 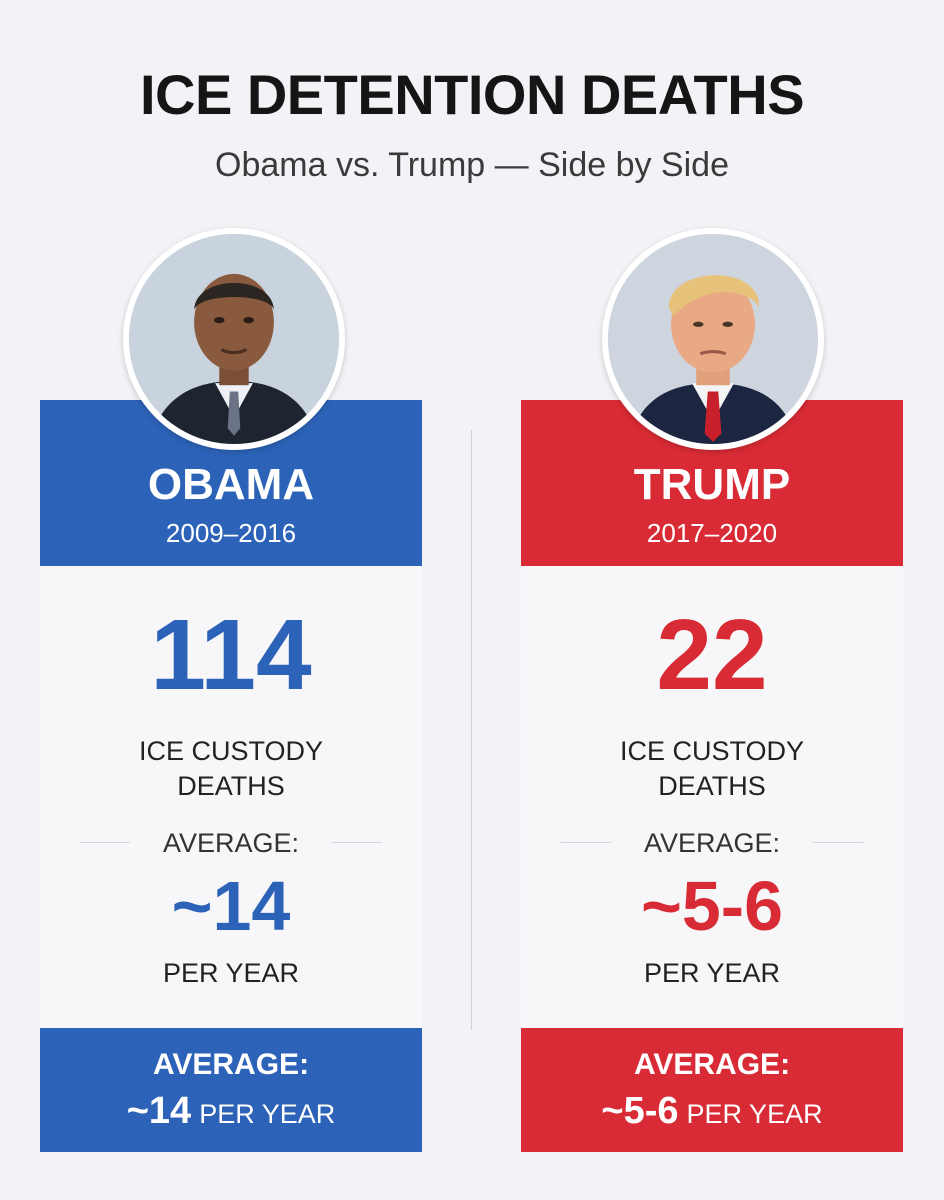 I want to click on trump-years: 2017–2020, so click(x=712, y=533).